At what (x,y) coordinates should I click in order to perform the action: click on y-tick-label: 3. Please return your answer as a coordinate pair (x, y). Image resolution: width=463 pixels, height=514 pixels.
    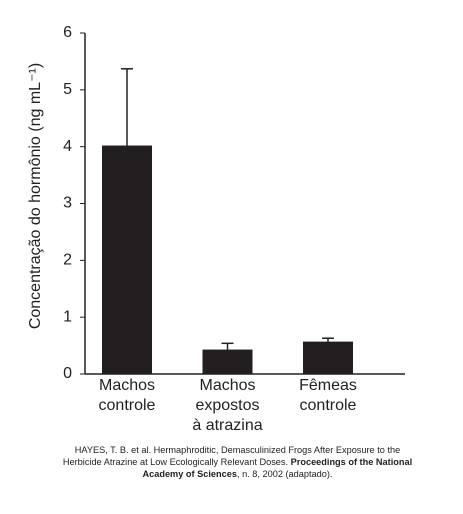
    Looking at the image, I should click on (67, 203).